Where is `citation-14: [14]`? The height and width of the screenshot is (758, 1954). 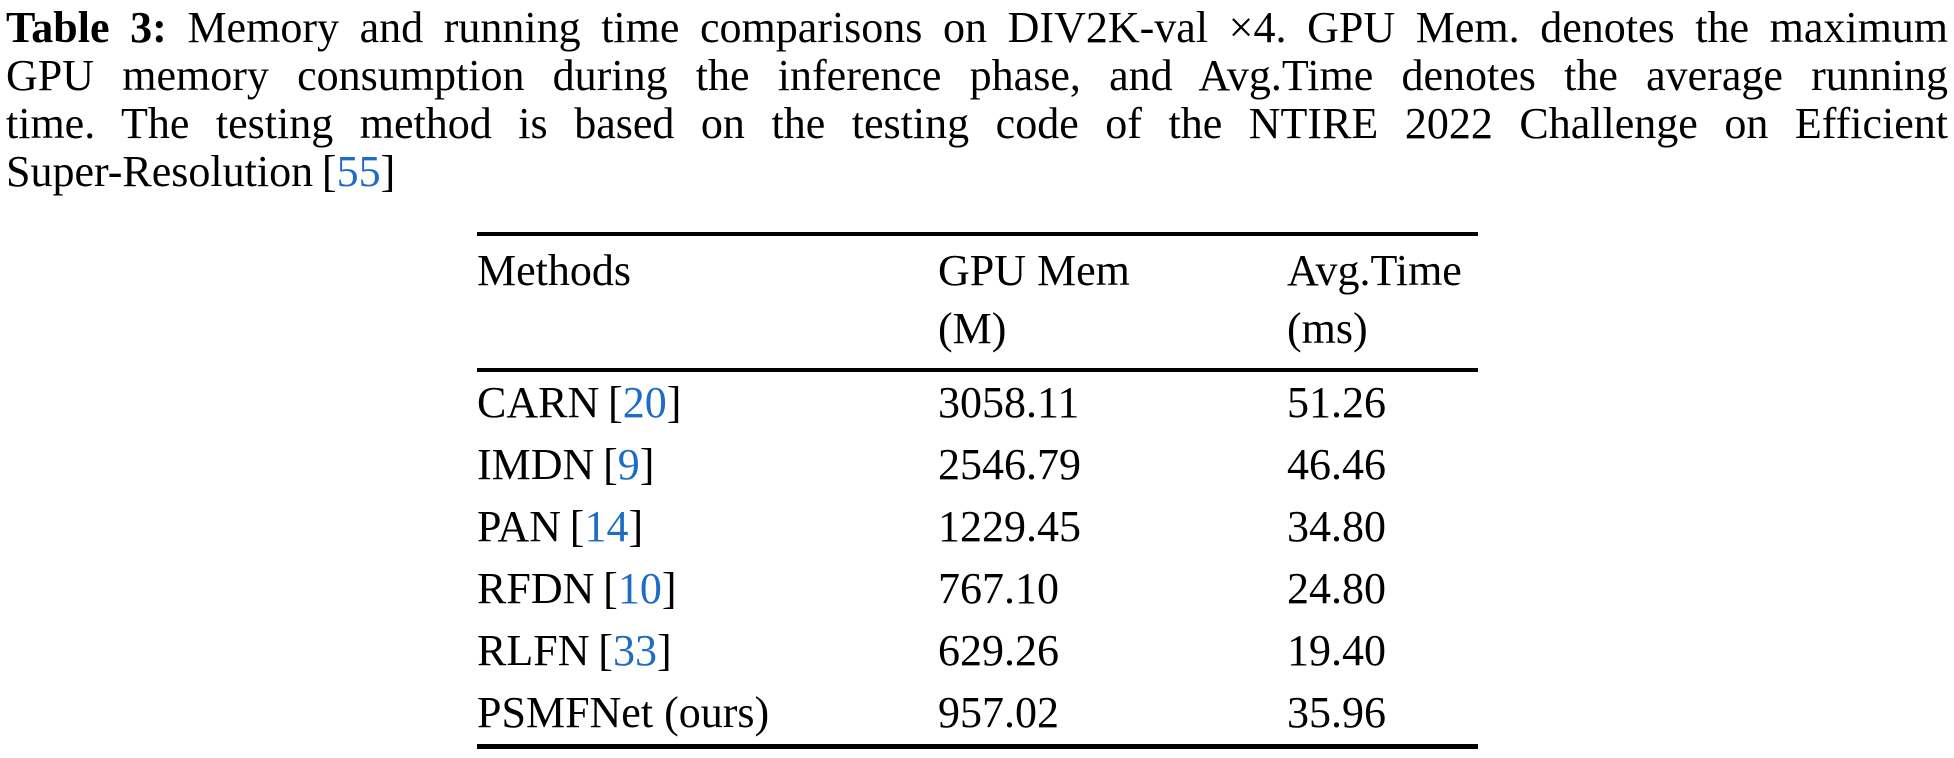
citation-14: [14] is located at coordinates (606, 526).